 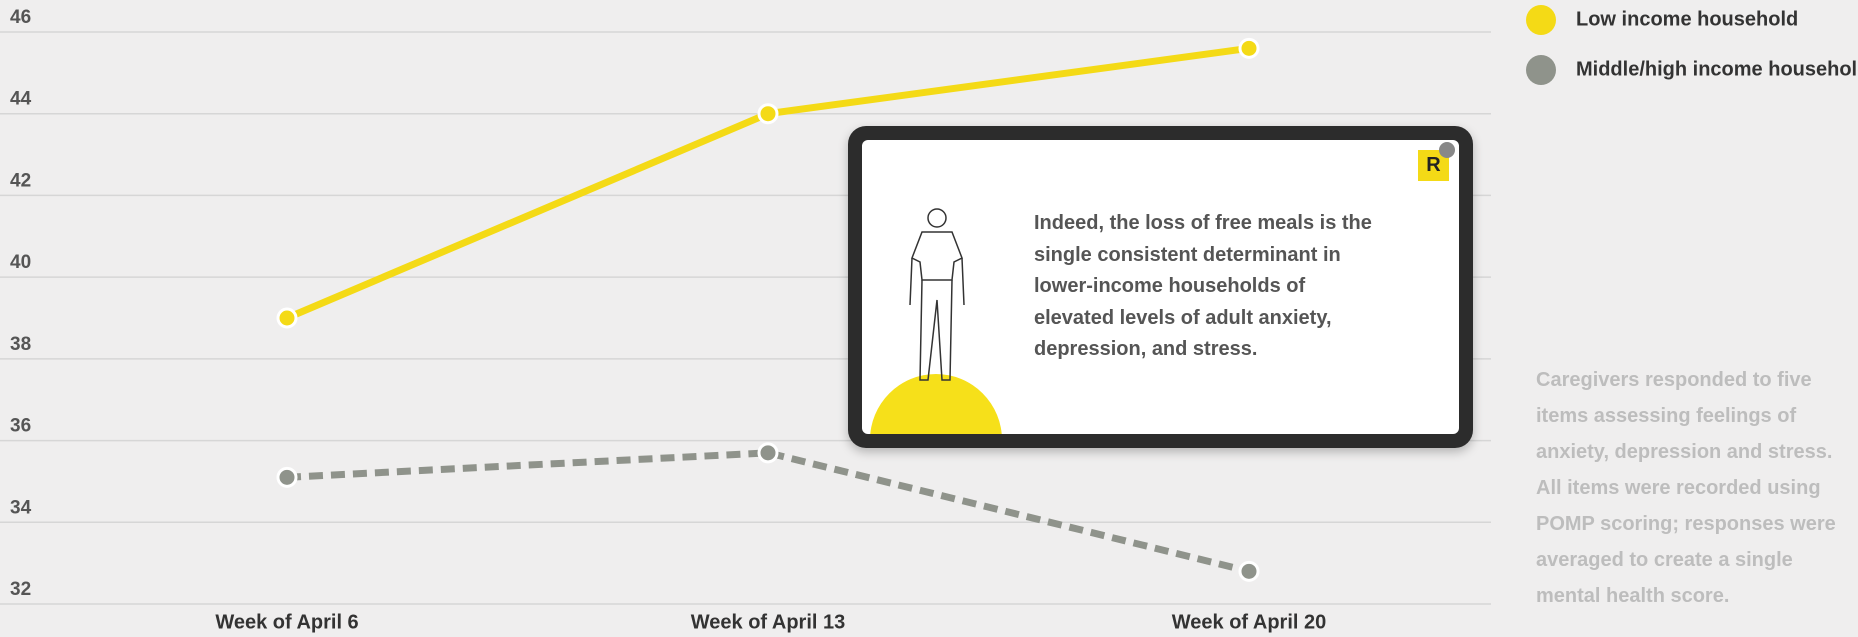 What do you see at coordinates (21, 99) in the screenshot?
I see `y-tick-label: 44` at bounding box center [21, 99].